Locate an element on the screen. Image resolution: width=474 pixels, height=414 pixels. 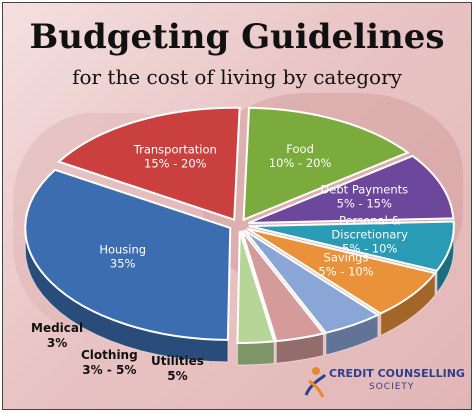
slice-medical is located at coordinates (256, 287).